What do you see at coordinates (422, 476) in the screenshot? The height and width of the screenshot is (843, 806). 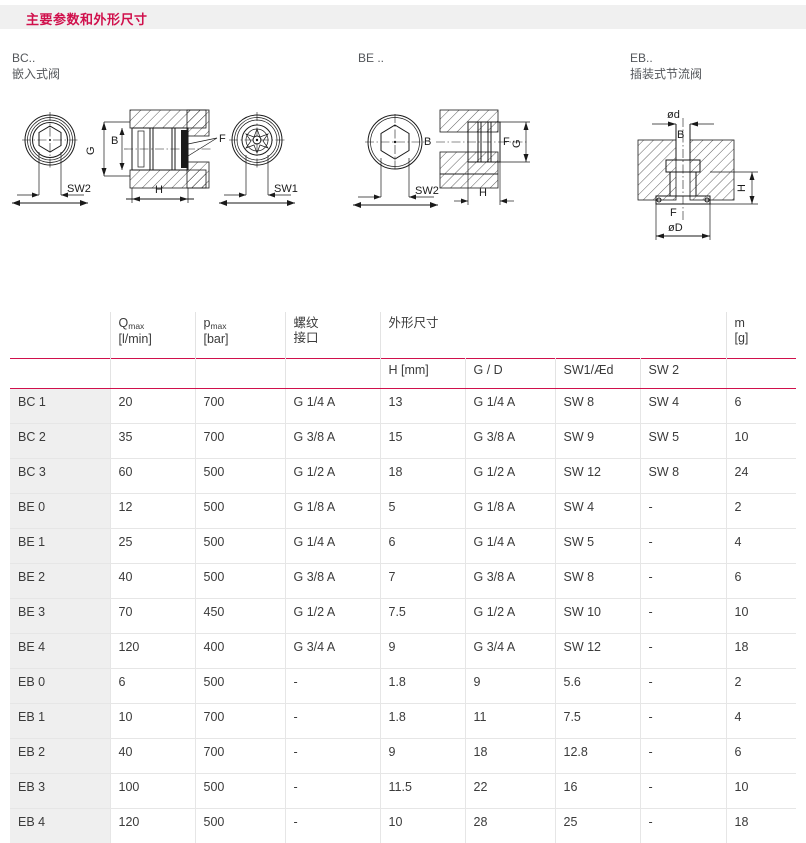 I see `table-cell-h: 18` at bounding box center [422, 476].